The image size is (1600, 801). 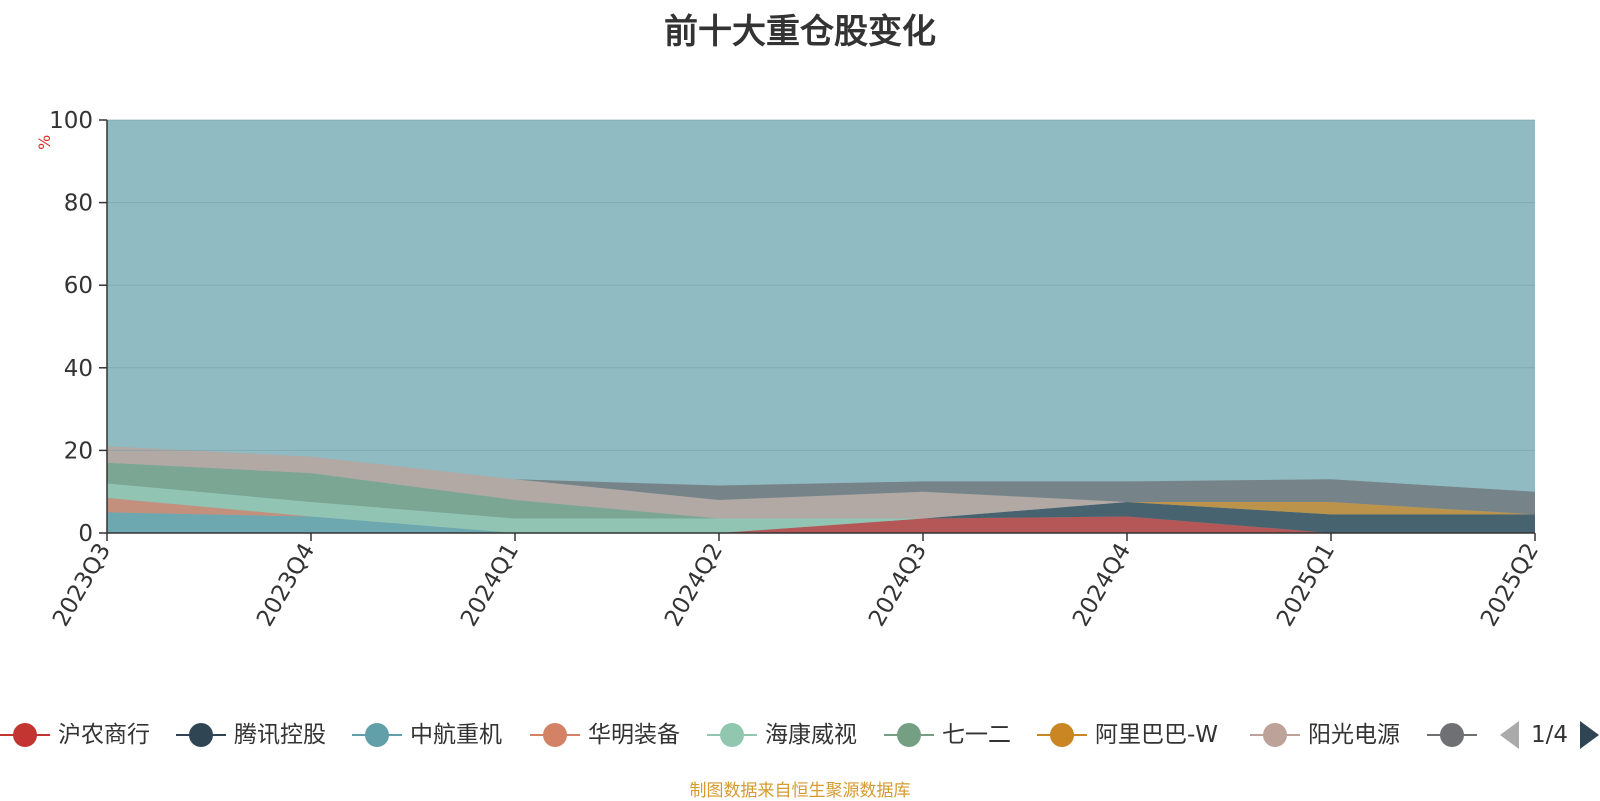 I want to click on source-note: 制图数据来自恒生聚源数据库, so click(x=800, y=791).